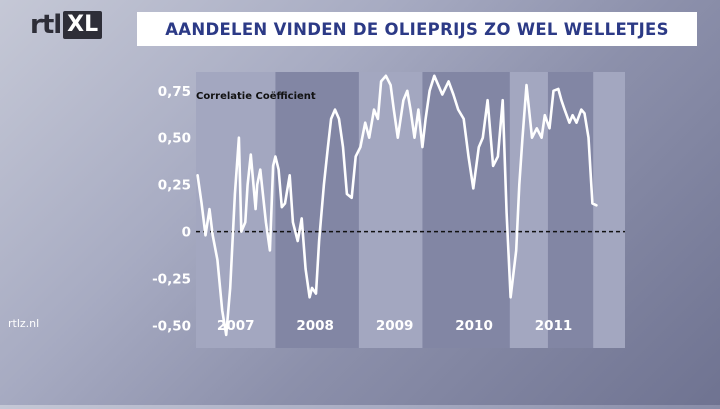 This screenshot has height=409, width=720. What do you see at coordinates (256, 96) in the screenshot?
I see `y-axis-label: Correlatie Coëfficient` at bounding box center [256, 96].